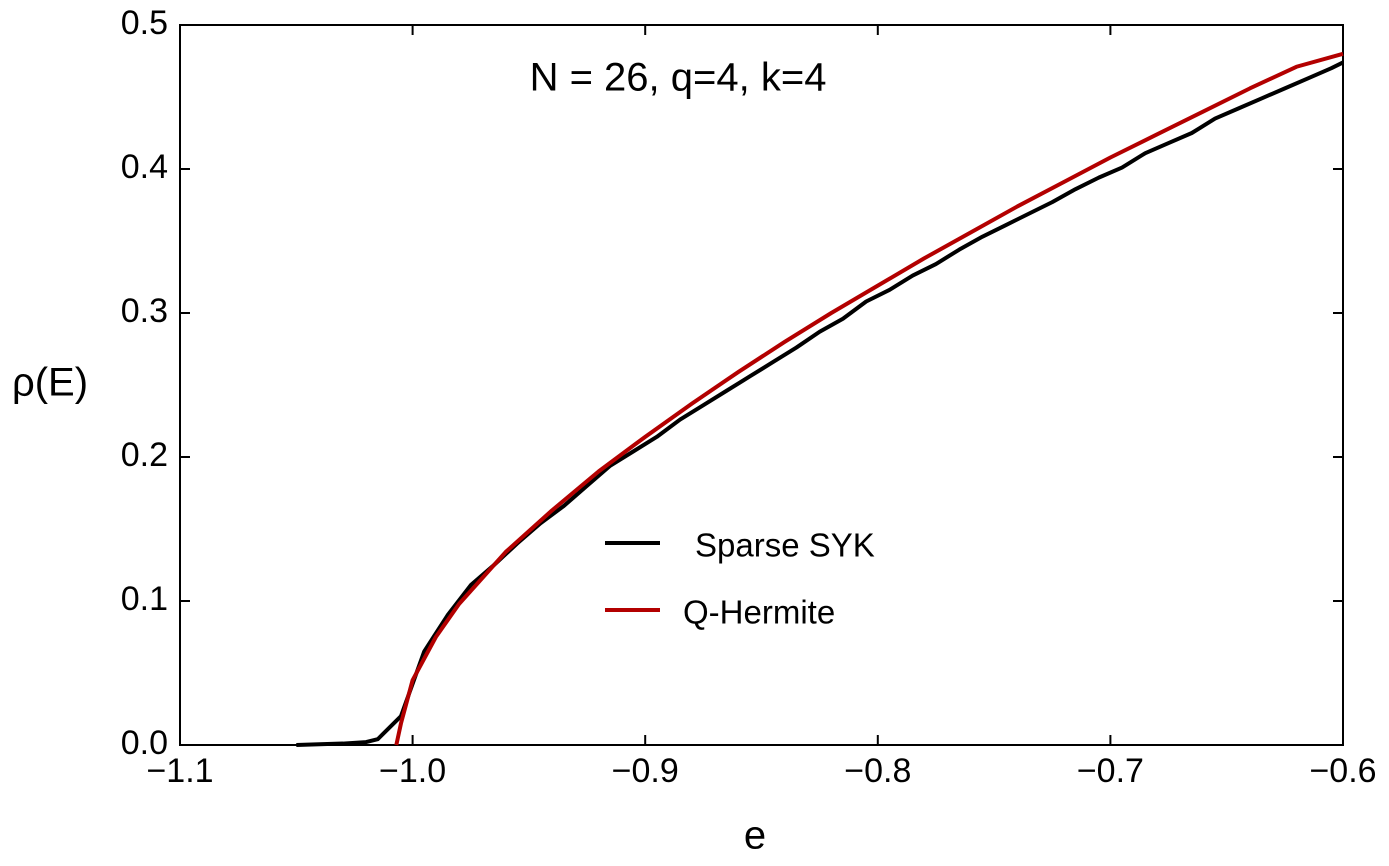 This screenshot has width=1389, height=866. What do you see at coordinates (144, 311) in the screenshot?
I see `y-tick-label: 0.3` at bounding box center [144, 311].